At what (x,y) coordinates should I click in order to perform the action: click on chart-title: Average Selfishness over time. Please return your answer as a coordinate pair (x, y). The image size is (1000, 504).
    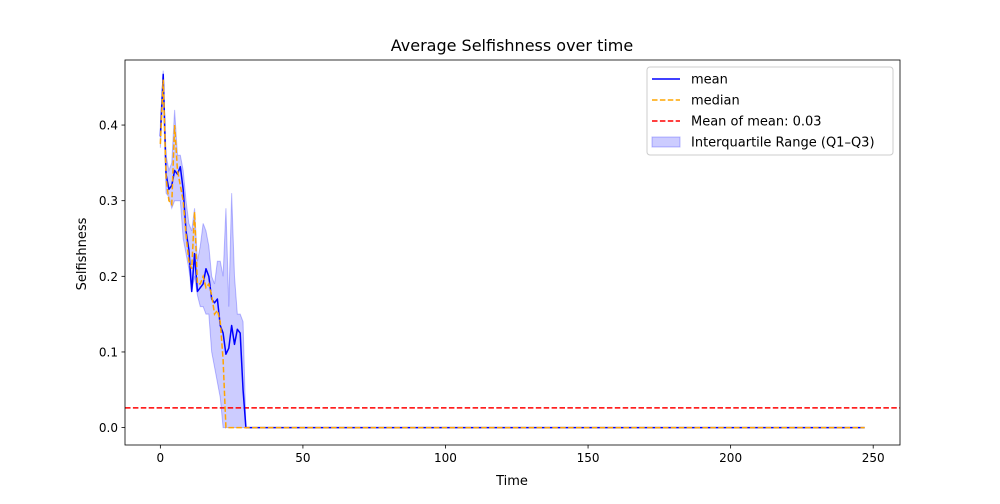
    Looking at the image, I should click on (512, 45).